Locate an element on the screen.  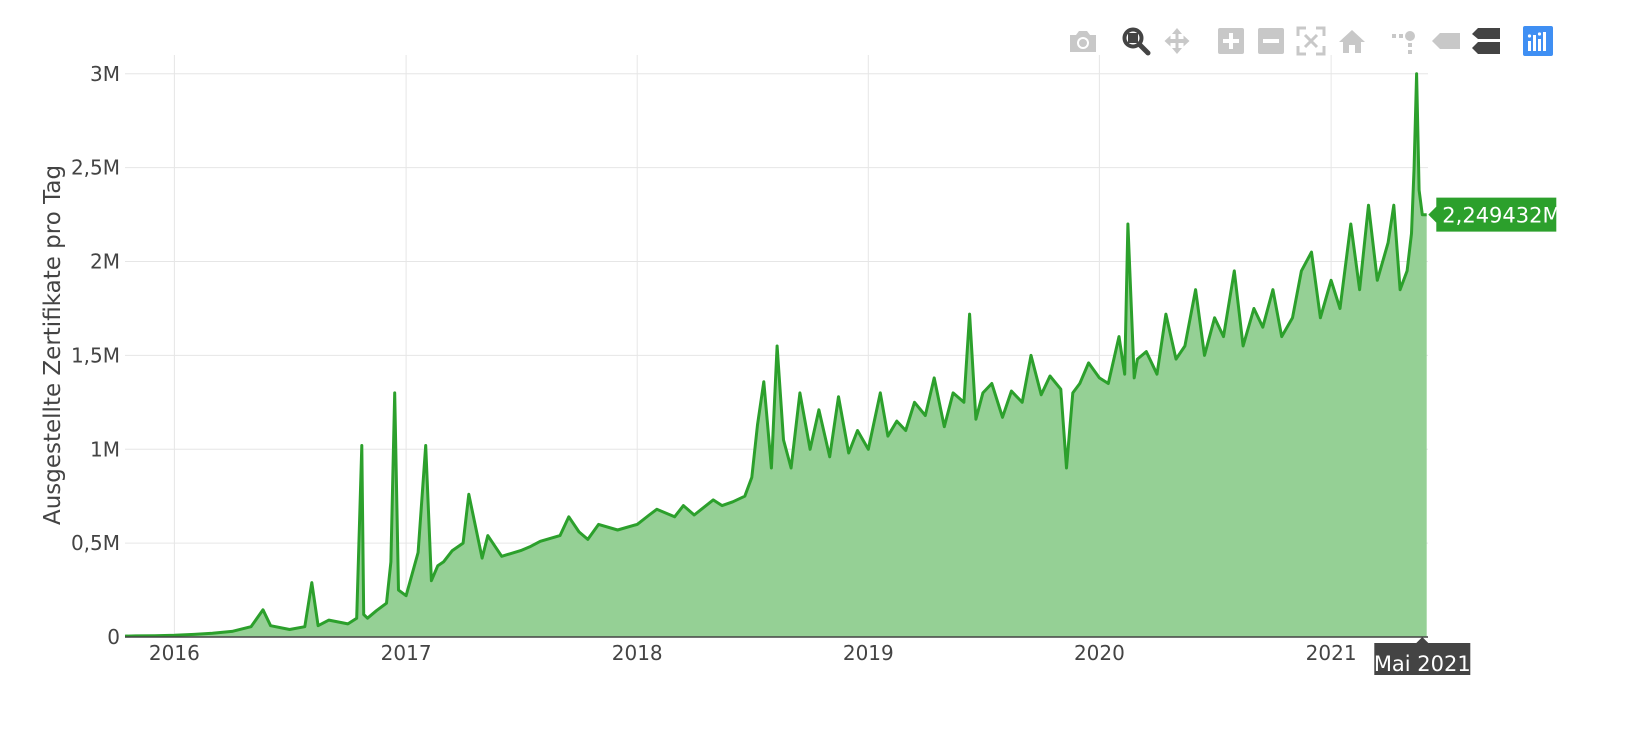
hover-x-box is located at coordinates (1422, 656).